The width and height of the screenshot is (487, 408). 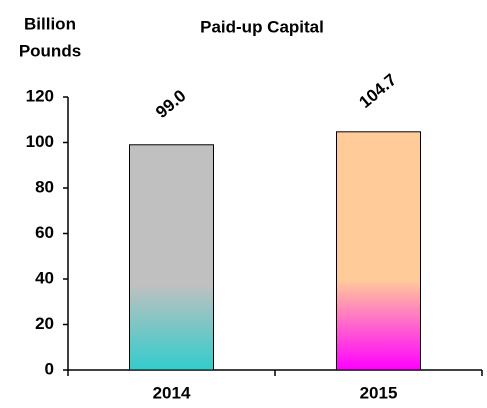 What do you see at coordinates (377, 91) in the screenshot?
I see `value-label: 104.7` at bounding box center [377, 91].